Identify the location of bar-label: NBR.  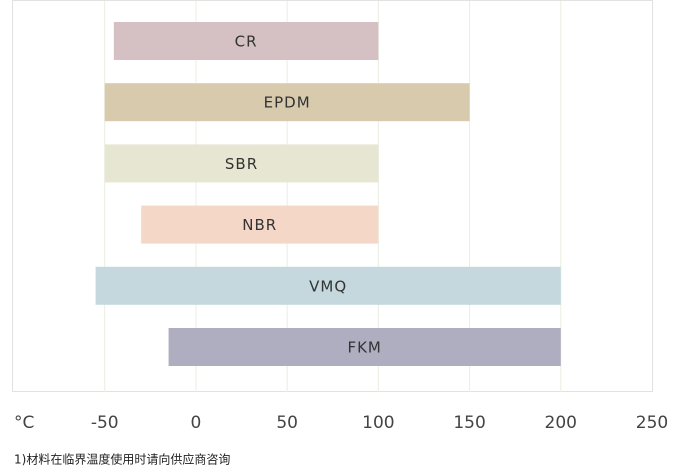
(259, 225).